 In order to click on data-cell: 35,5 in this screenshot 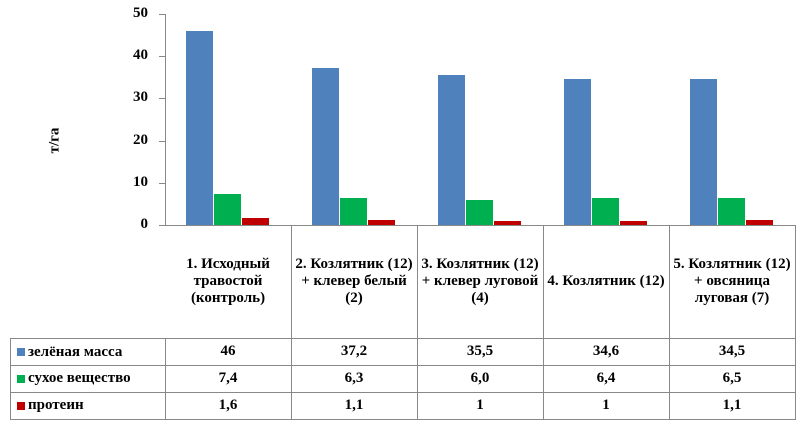, I will do `click(480, 352)`.